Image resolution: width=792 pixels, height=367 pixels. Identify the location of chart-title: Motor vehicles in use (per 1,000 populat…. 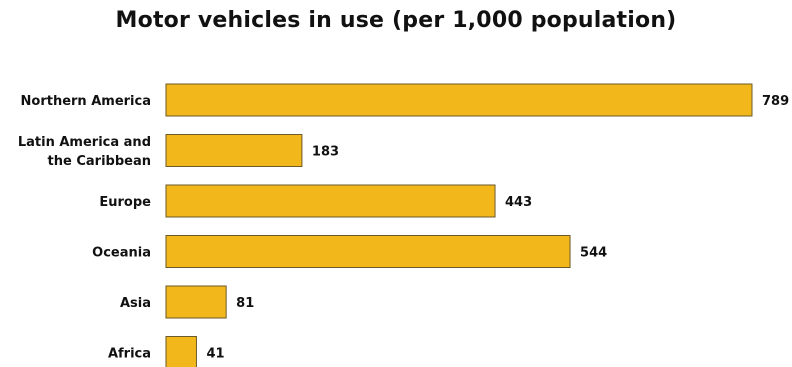
(396, 20).